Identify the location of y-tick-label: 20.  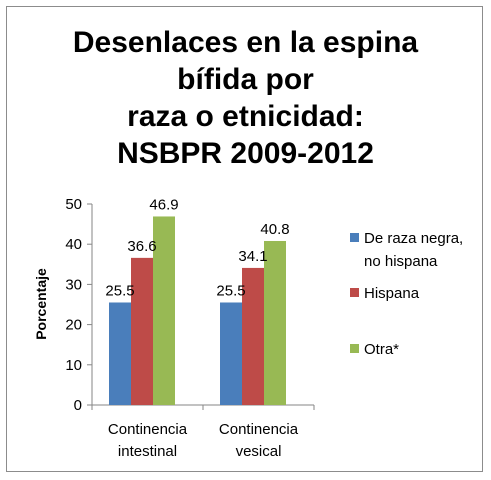
(73, 325).